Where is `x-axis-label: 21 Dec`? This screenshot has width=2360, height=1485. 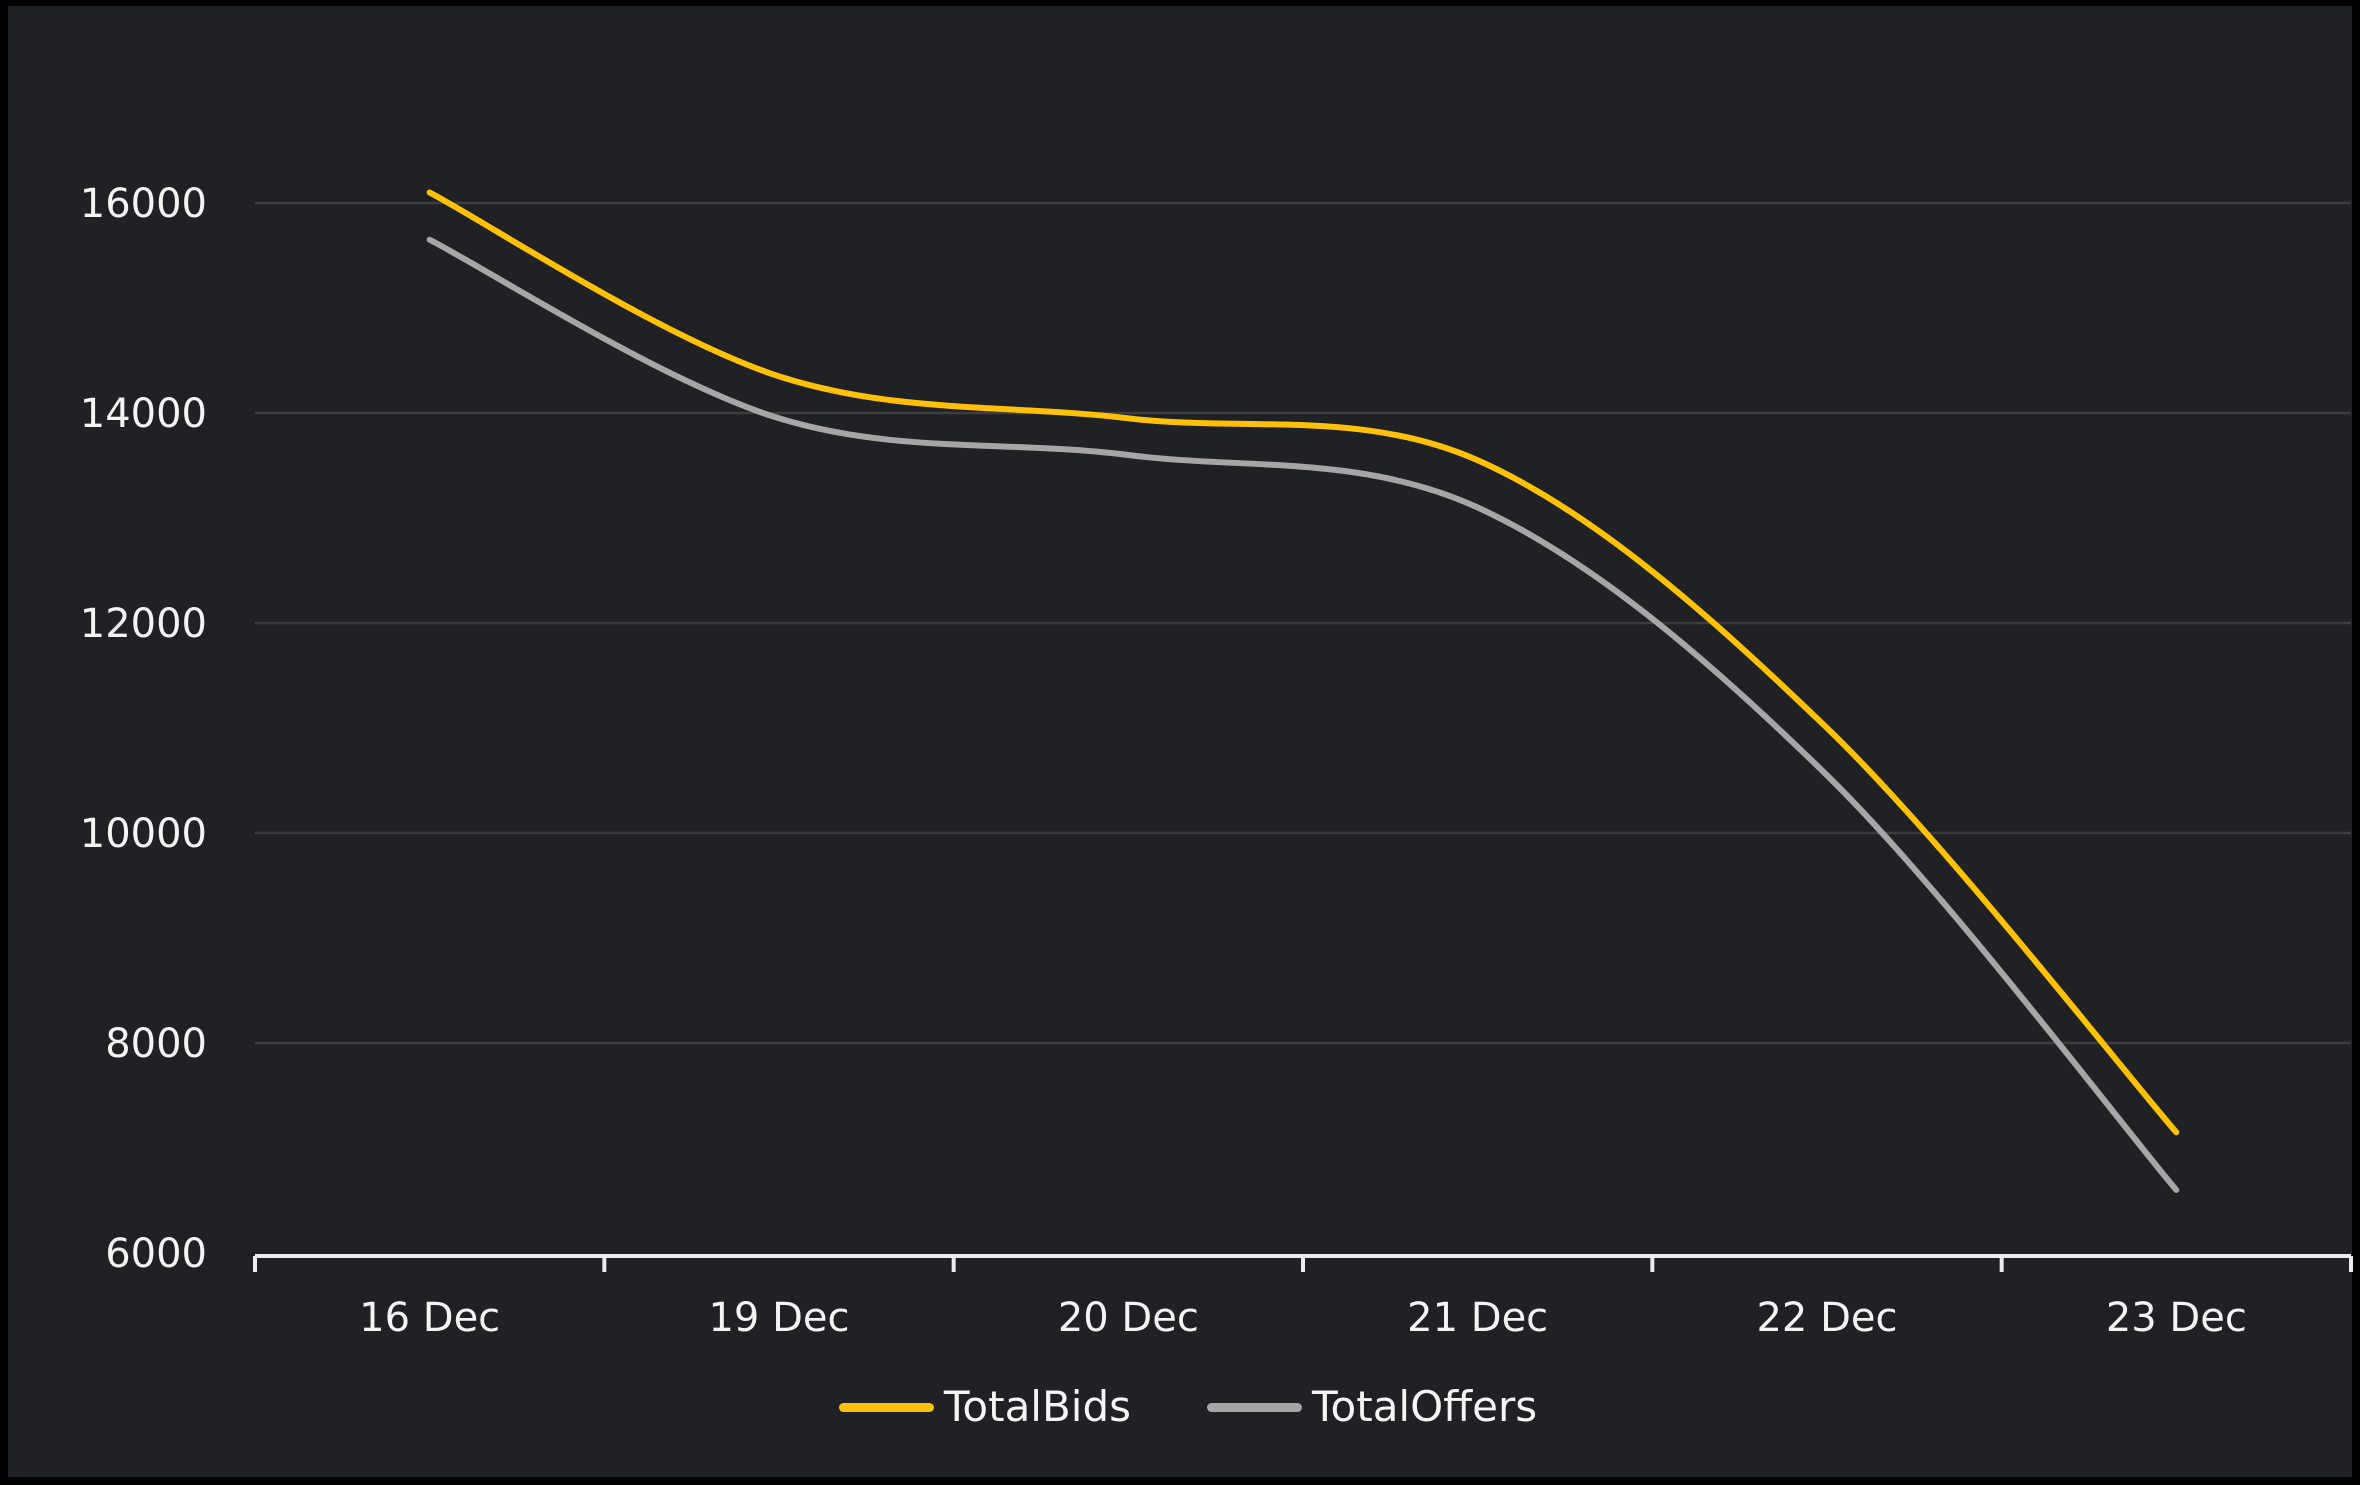
x-axis-label: 21 Dec is located at coordinates (1477, 1318).